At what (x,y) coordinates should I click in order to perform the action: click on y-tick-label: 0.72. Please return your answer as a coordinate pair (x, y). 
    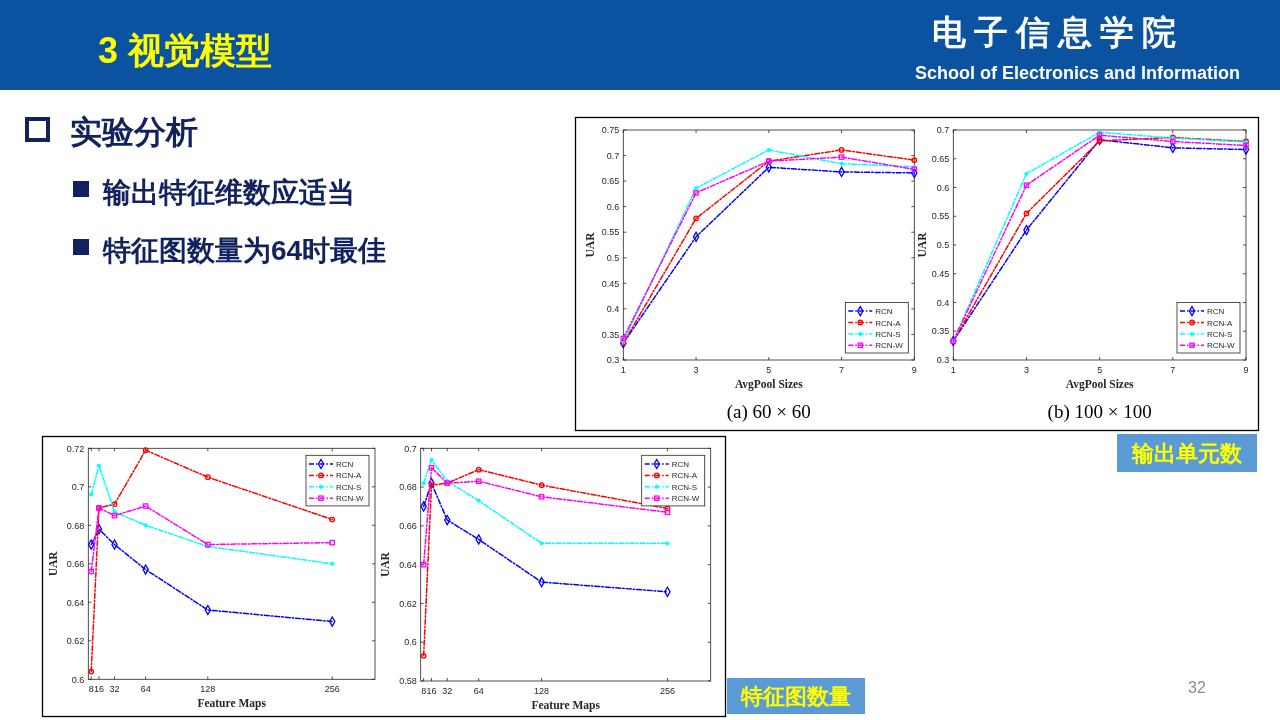
    Looking at the image, I should click on (75, 448).